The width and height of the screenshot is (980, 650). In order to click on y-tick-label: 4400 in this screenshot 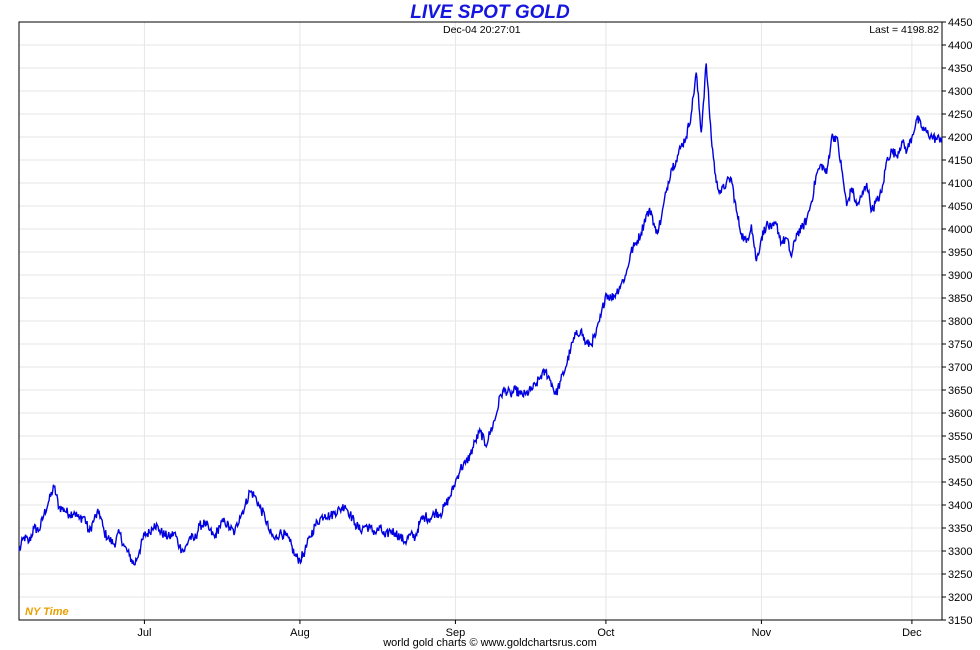, I will do `click(960, 46)`.